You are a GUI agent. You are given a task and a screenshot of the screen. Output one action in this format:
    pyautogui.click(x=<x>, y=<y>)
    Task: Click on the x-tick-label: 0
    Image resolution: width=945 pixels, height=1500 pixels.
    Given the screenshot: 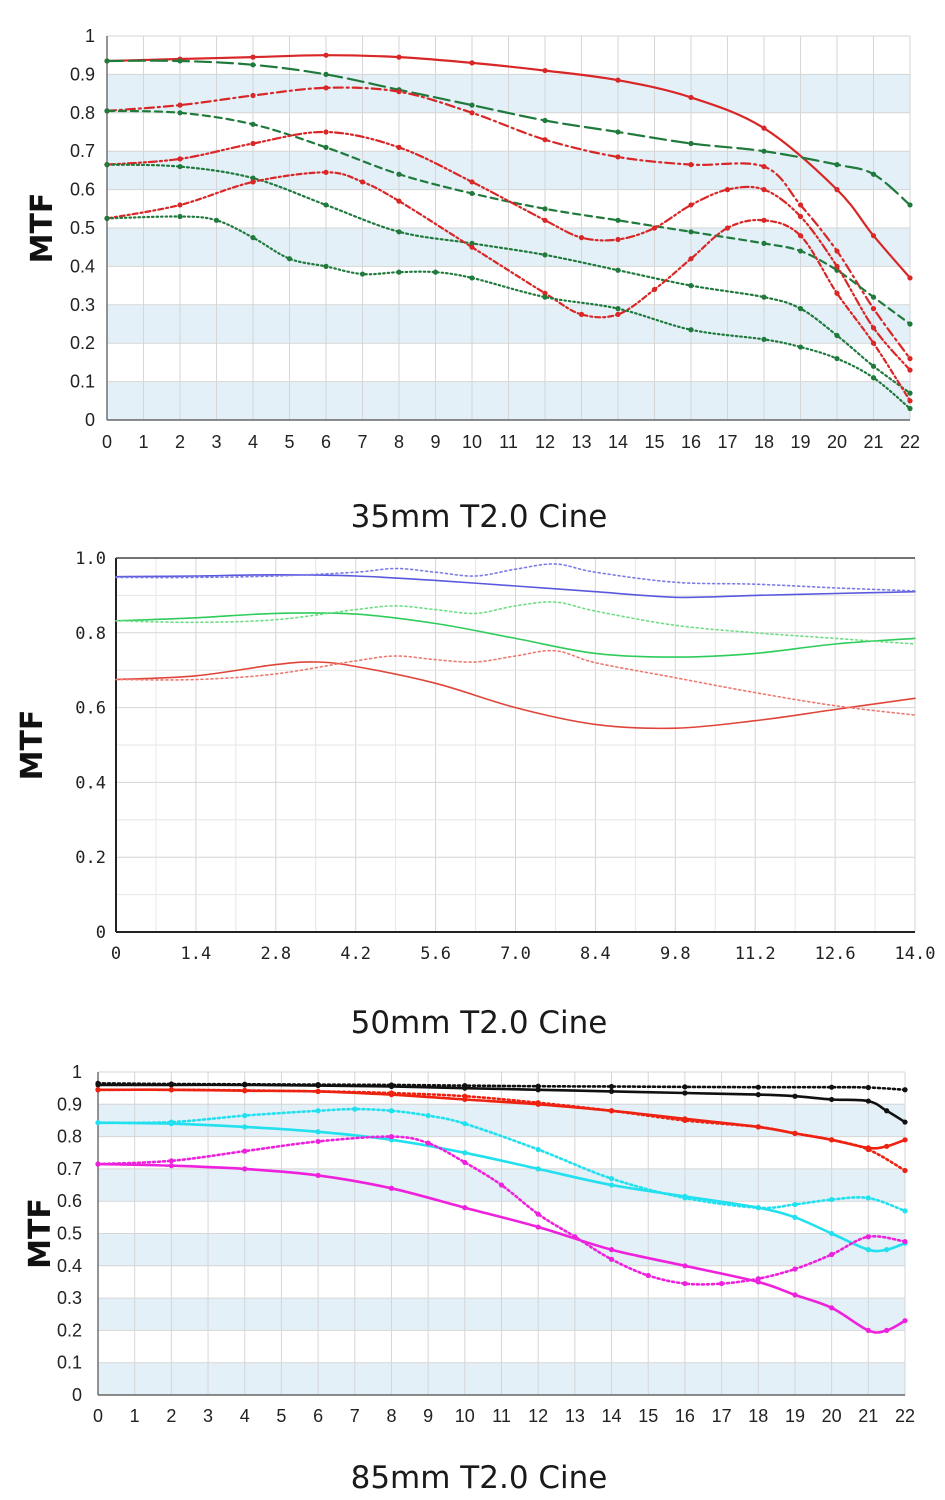 What is the action you would take?
    pyautogui.click(x=107, y=442)
    